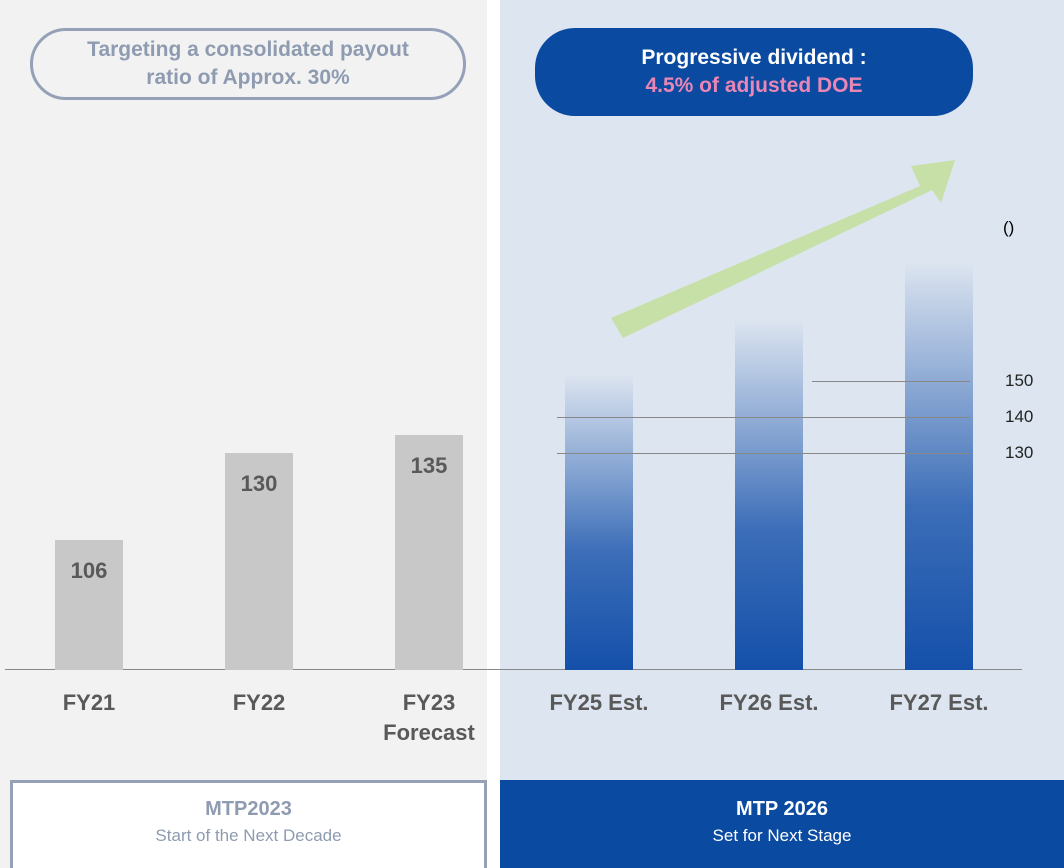 This screenshot has height=868, width=1064. Describe the element at coordinates (89, 702) in the screenshot. I see `x-tick-label: FY21` at that location.